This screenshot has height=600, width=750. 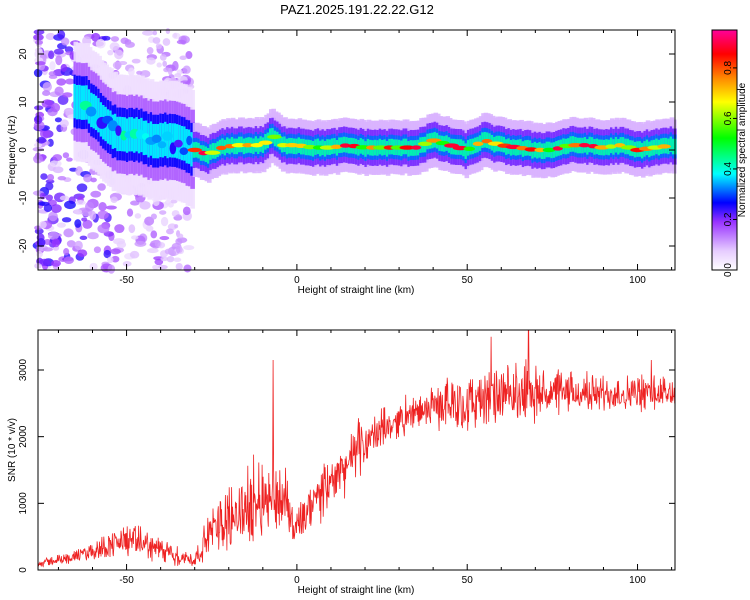 I want to click on x-tick-label: 100, so click(x=637, y=580).